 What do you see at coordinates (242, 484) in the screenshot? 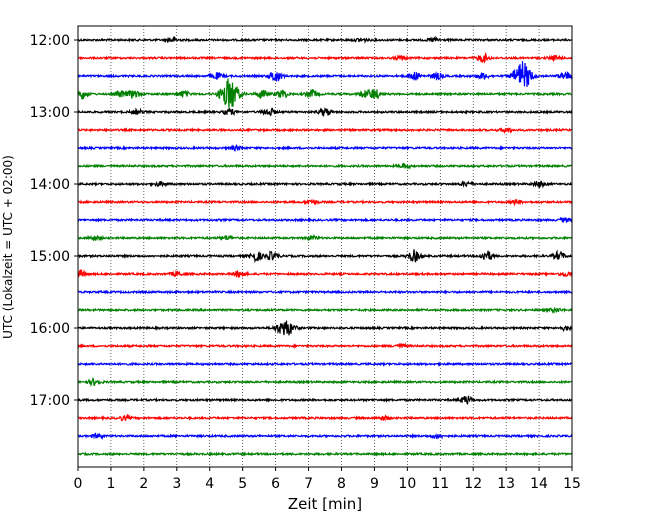
I see `x-tick-label: 5` at bounding box center [242, 484].